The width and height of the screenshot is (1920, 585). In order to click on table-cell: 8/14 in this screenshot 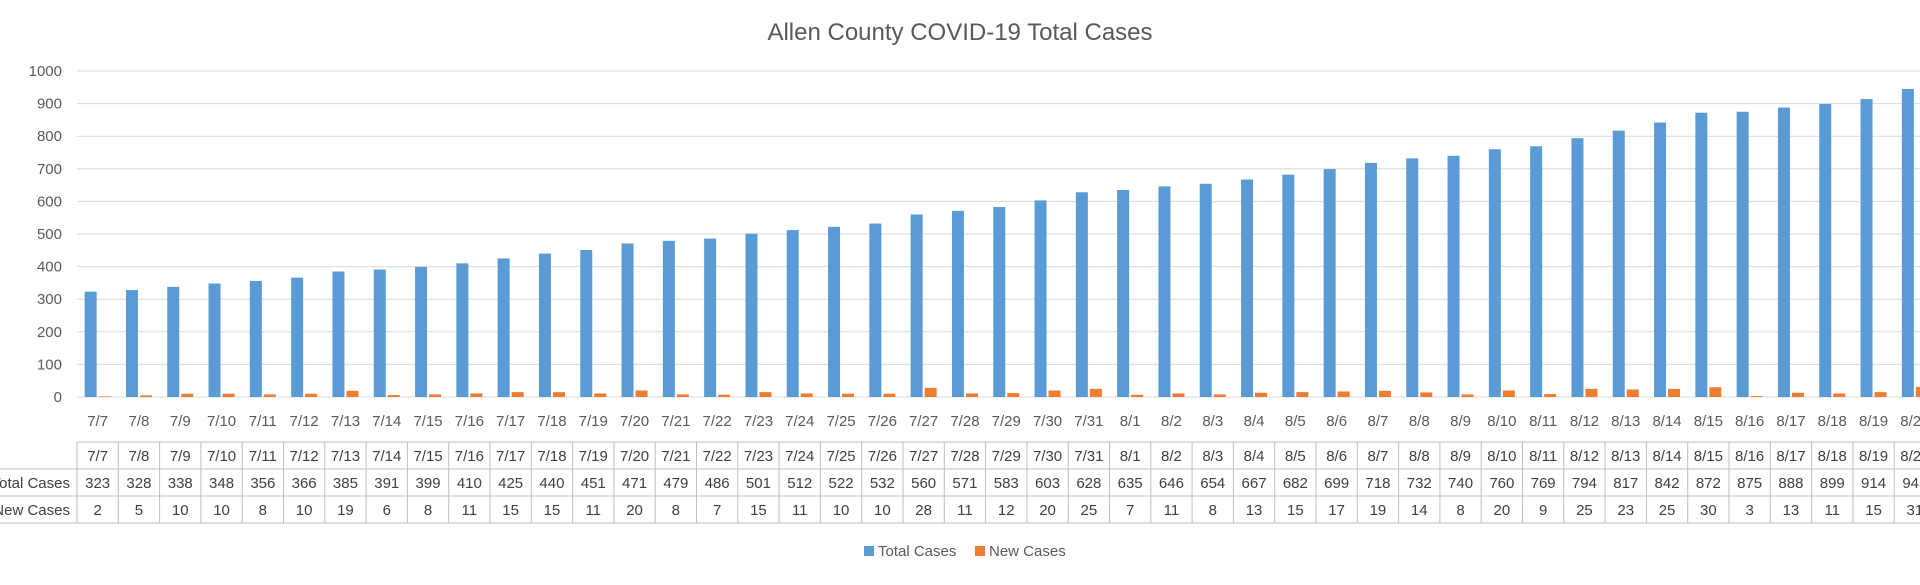, I will do `click(1666, 456)`.